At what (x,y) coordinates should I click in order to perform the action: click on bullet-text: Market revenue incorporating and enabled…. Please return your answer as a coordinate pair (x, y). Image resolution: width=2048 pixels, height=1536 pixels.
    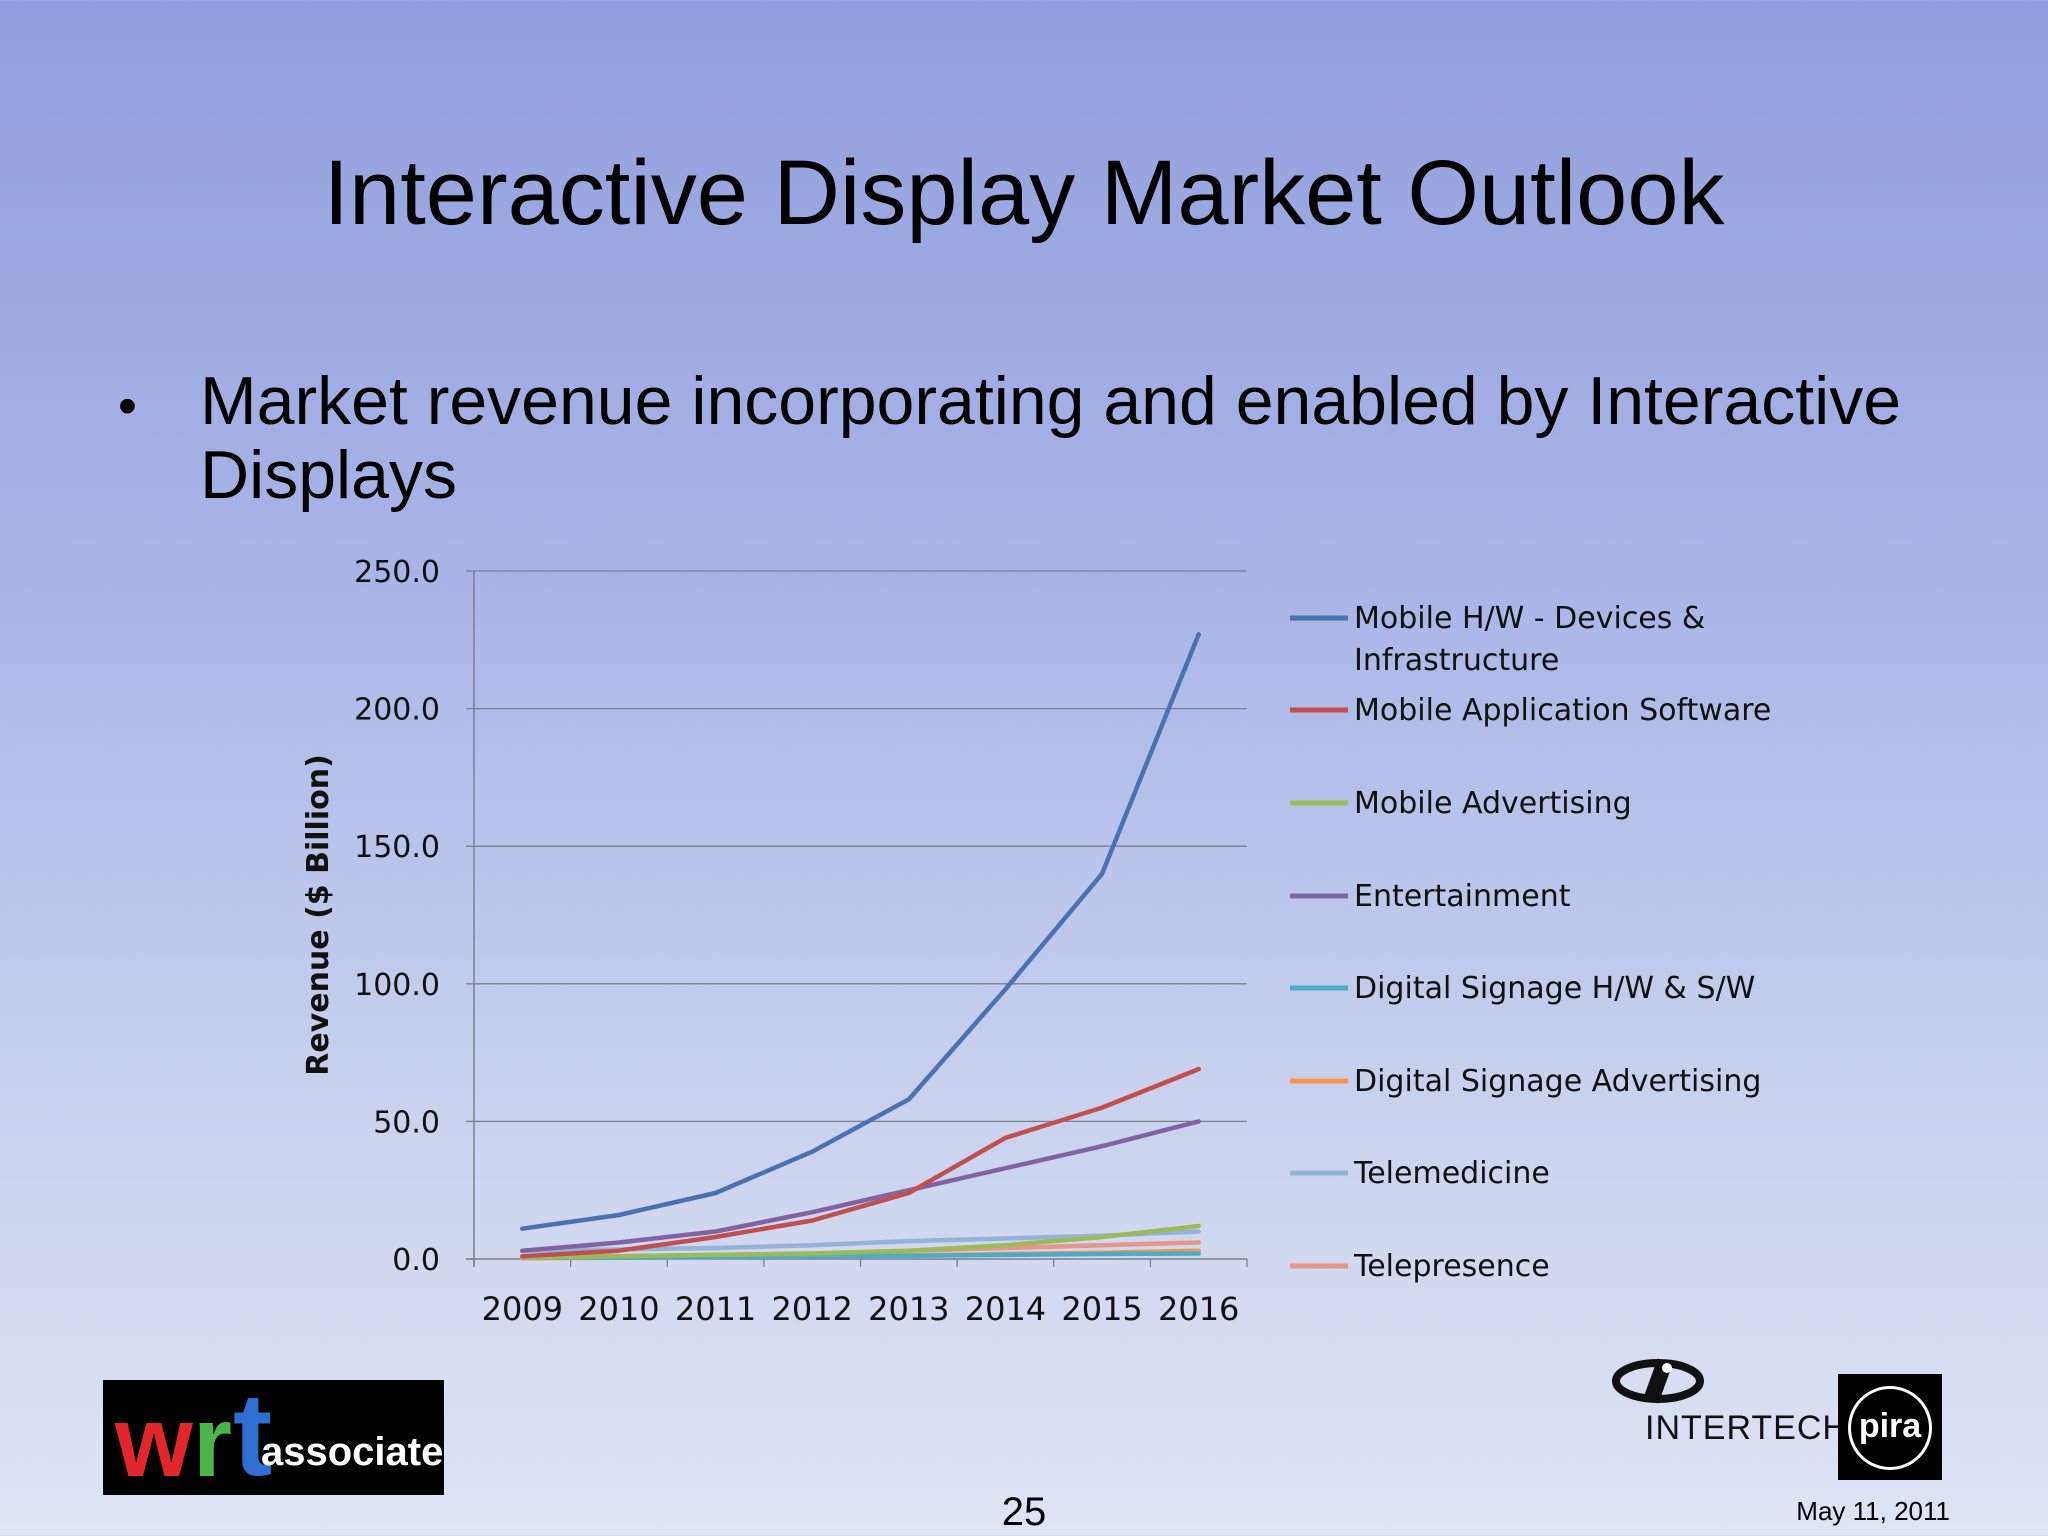
    Looking at the image, I should click on (1051, 438).